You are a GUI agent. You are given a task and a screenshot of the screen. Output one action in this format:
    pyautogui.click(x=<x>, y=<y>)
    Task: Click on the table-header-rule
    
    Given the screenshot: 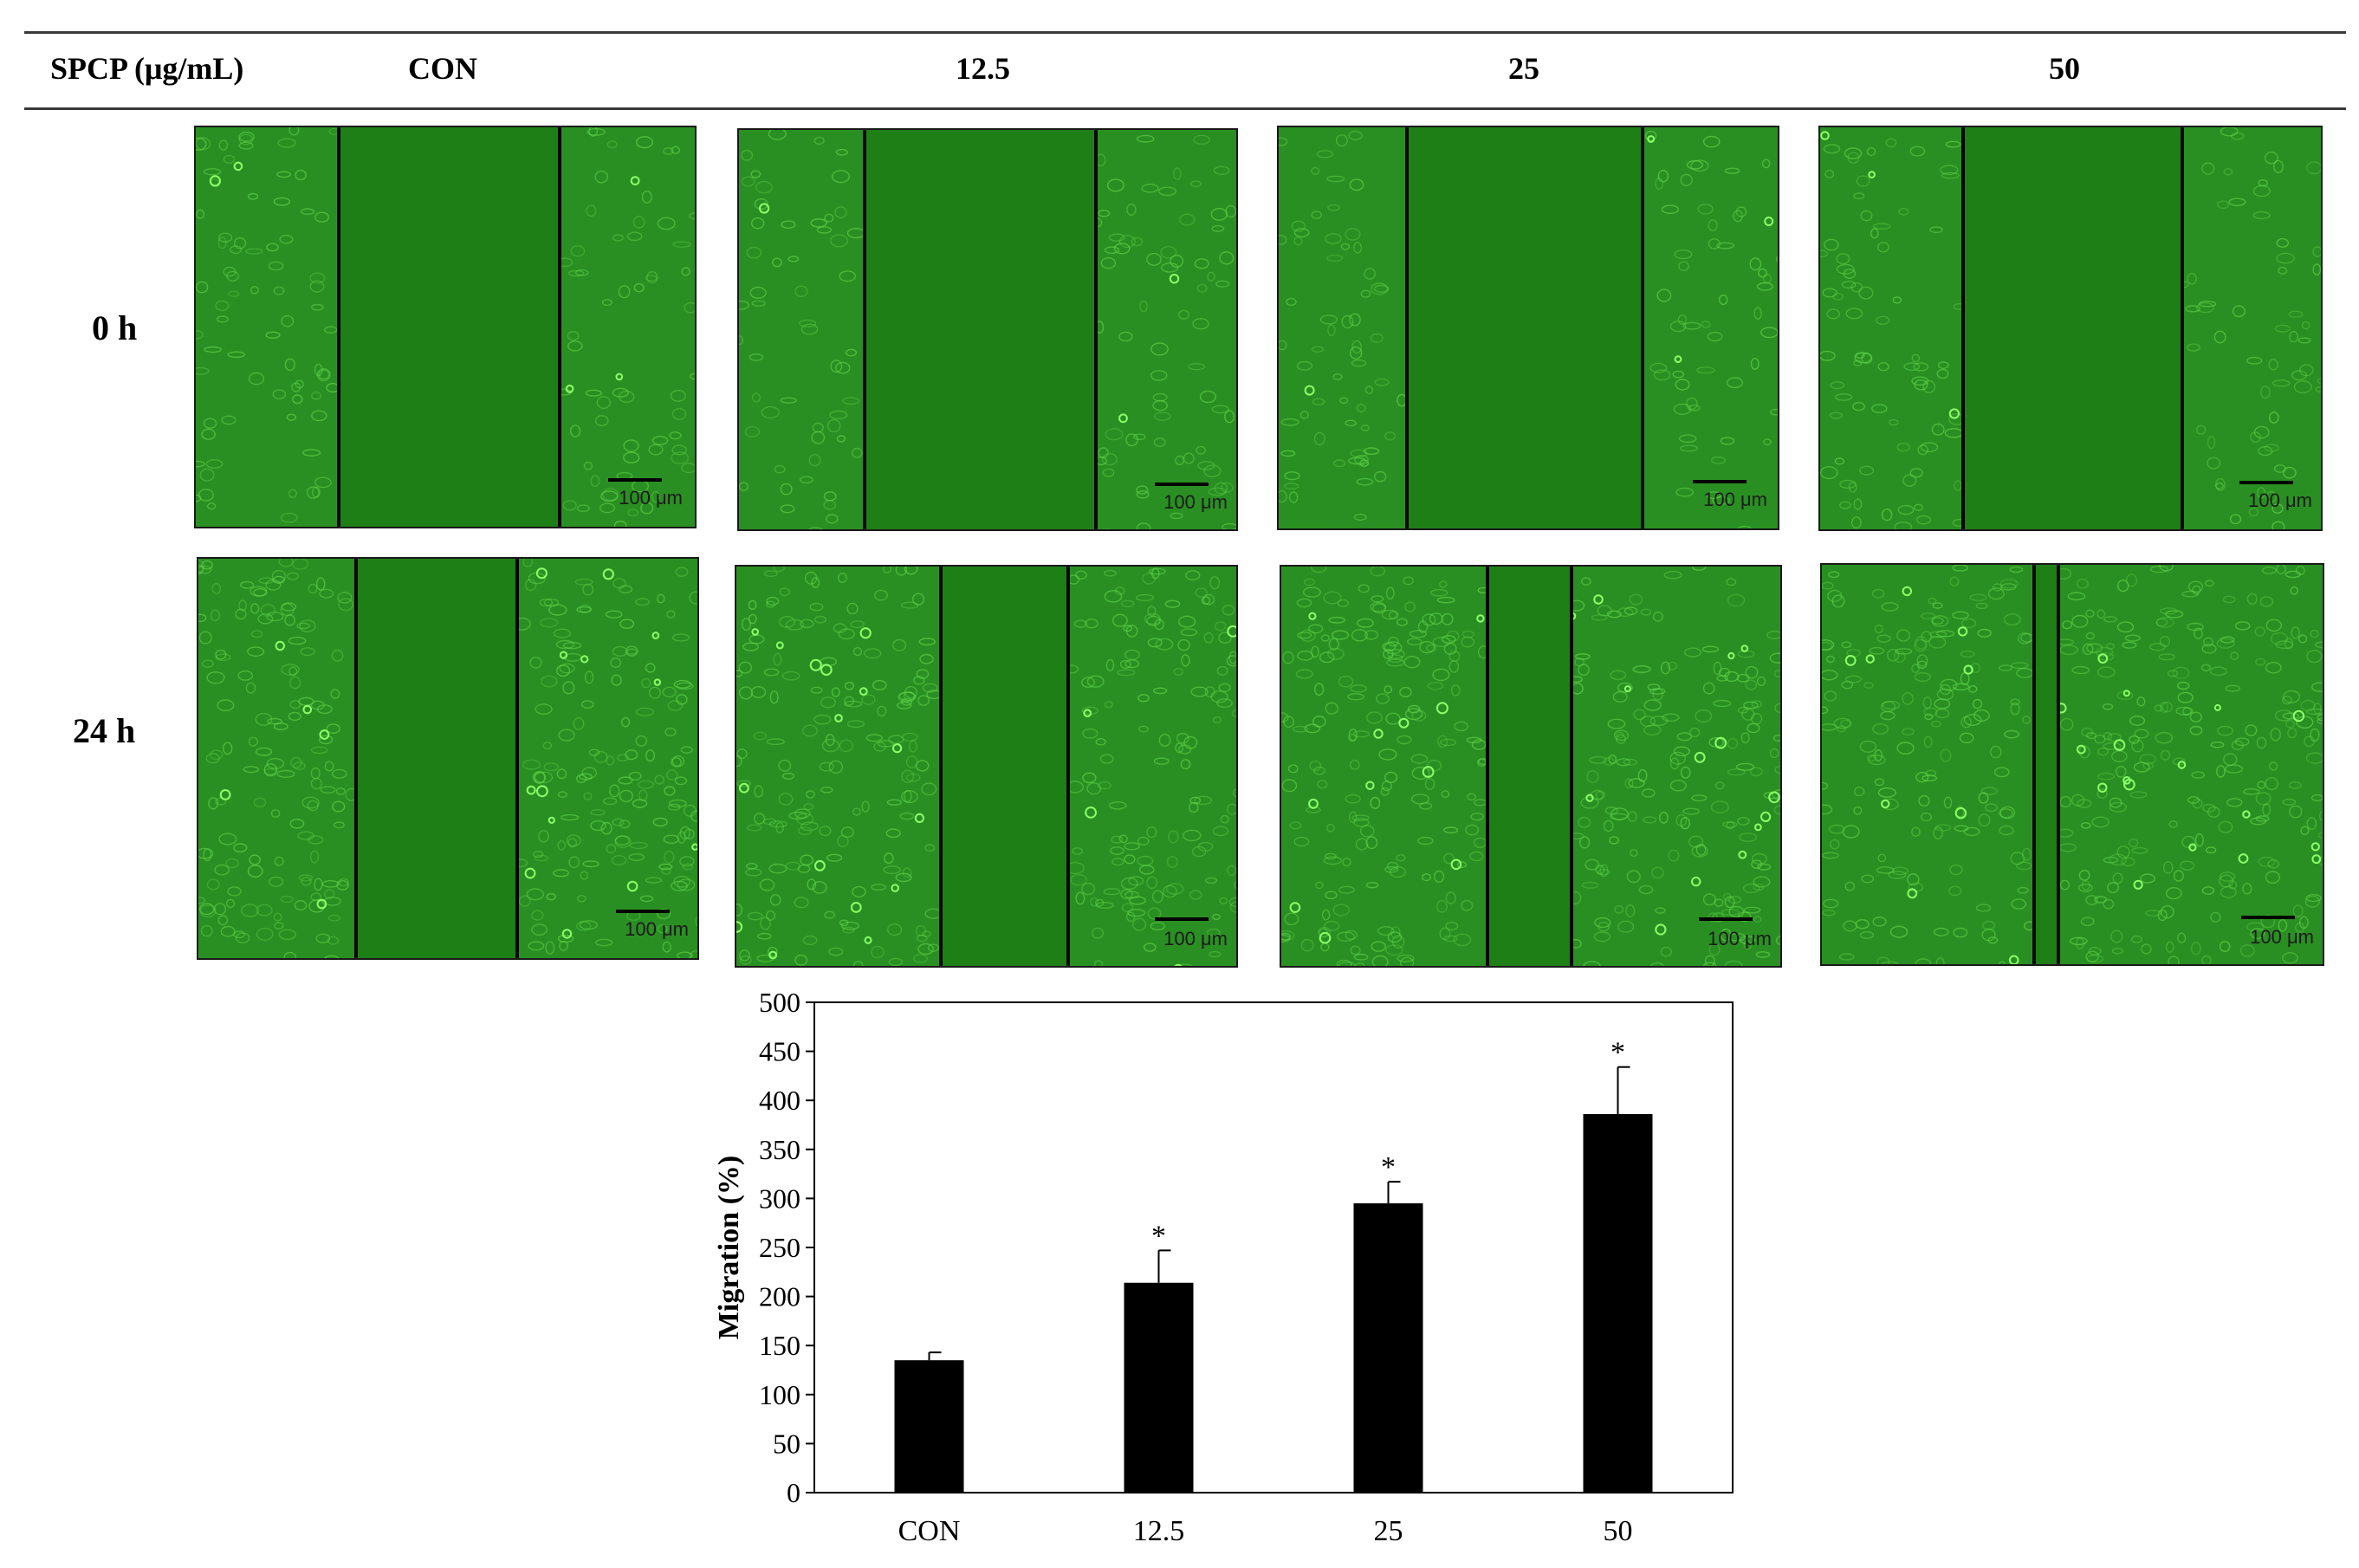 What is the action you would take?
    pyautogui.click(x=1185, y=108)
    